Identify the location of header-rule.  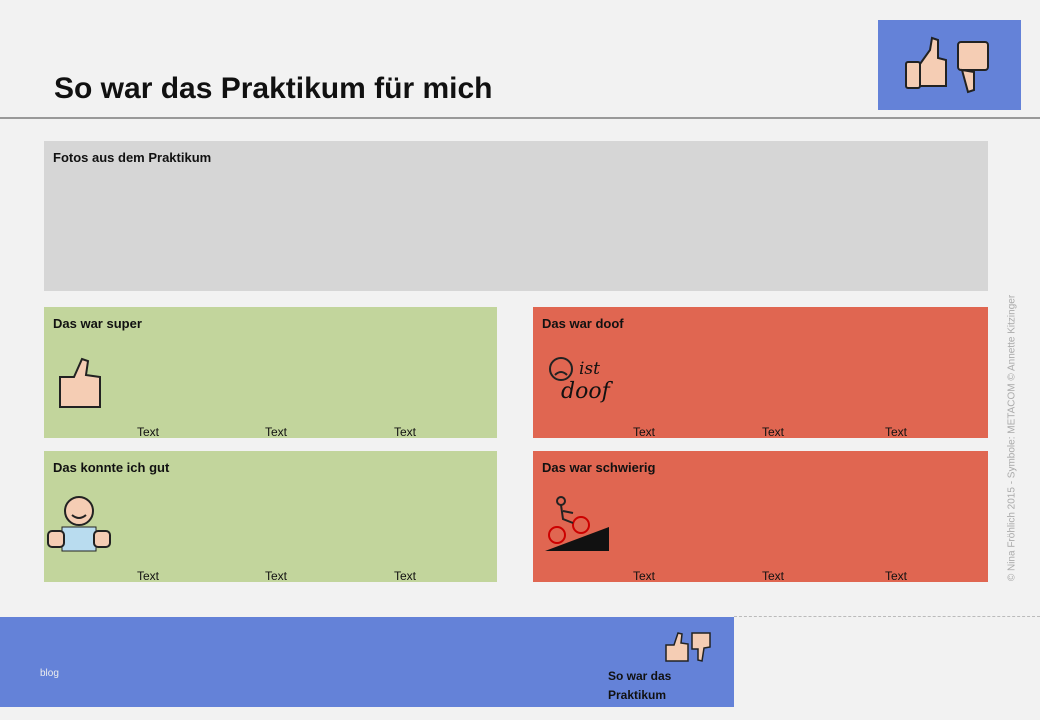
(520, 118).